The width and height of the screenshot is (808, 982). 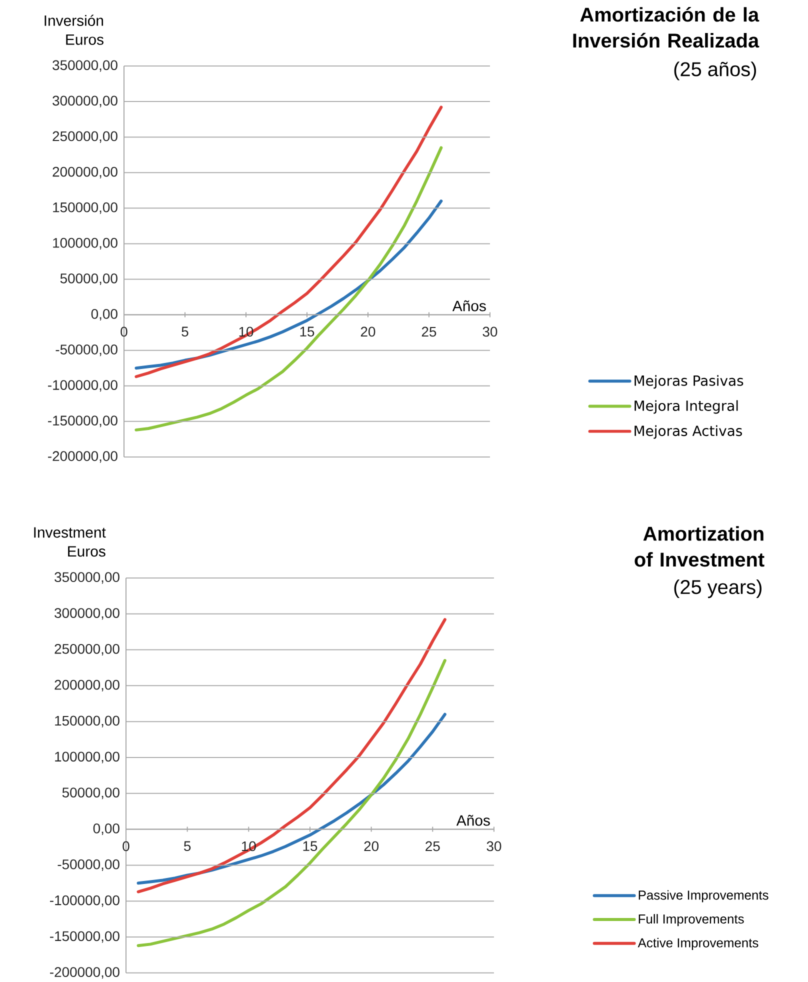 I want to click on text: Amortización de la Inversión Realizada, so click(x=666, y=27).